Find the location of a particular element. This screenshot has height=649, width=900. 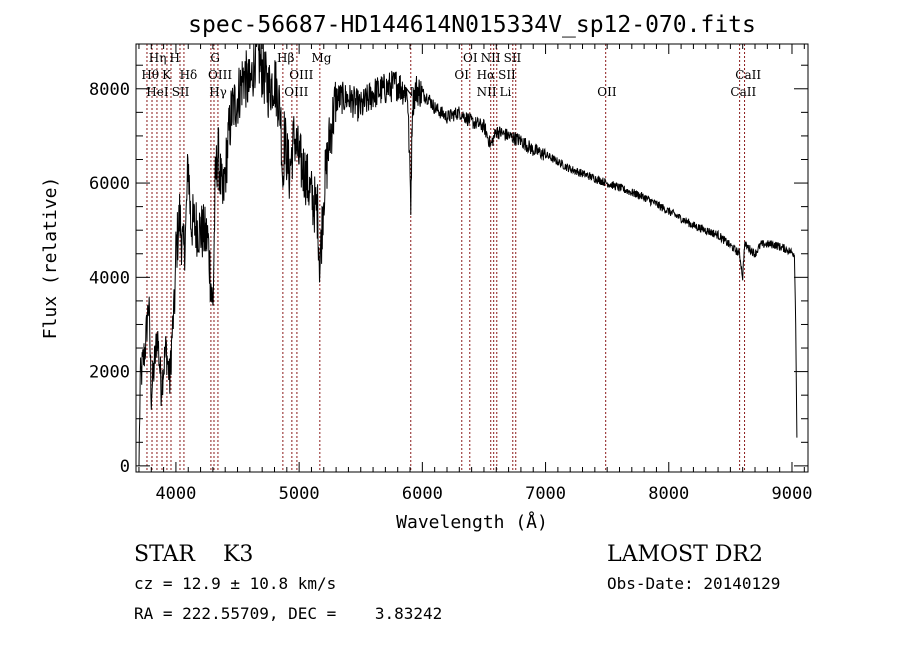

y-tick-label: 0 is located at coordinates (125, 467).